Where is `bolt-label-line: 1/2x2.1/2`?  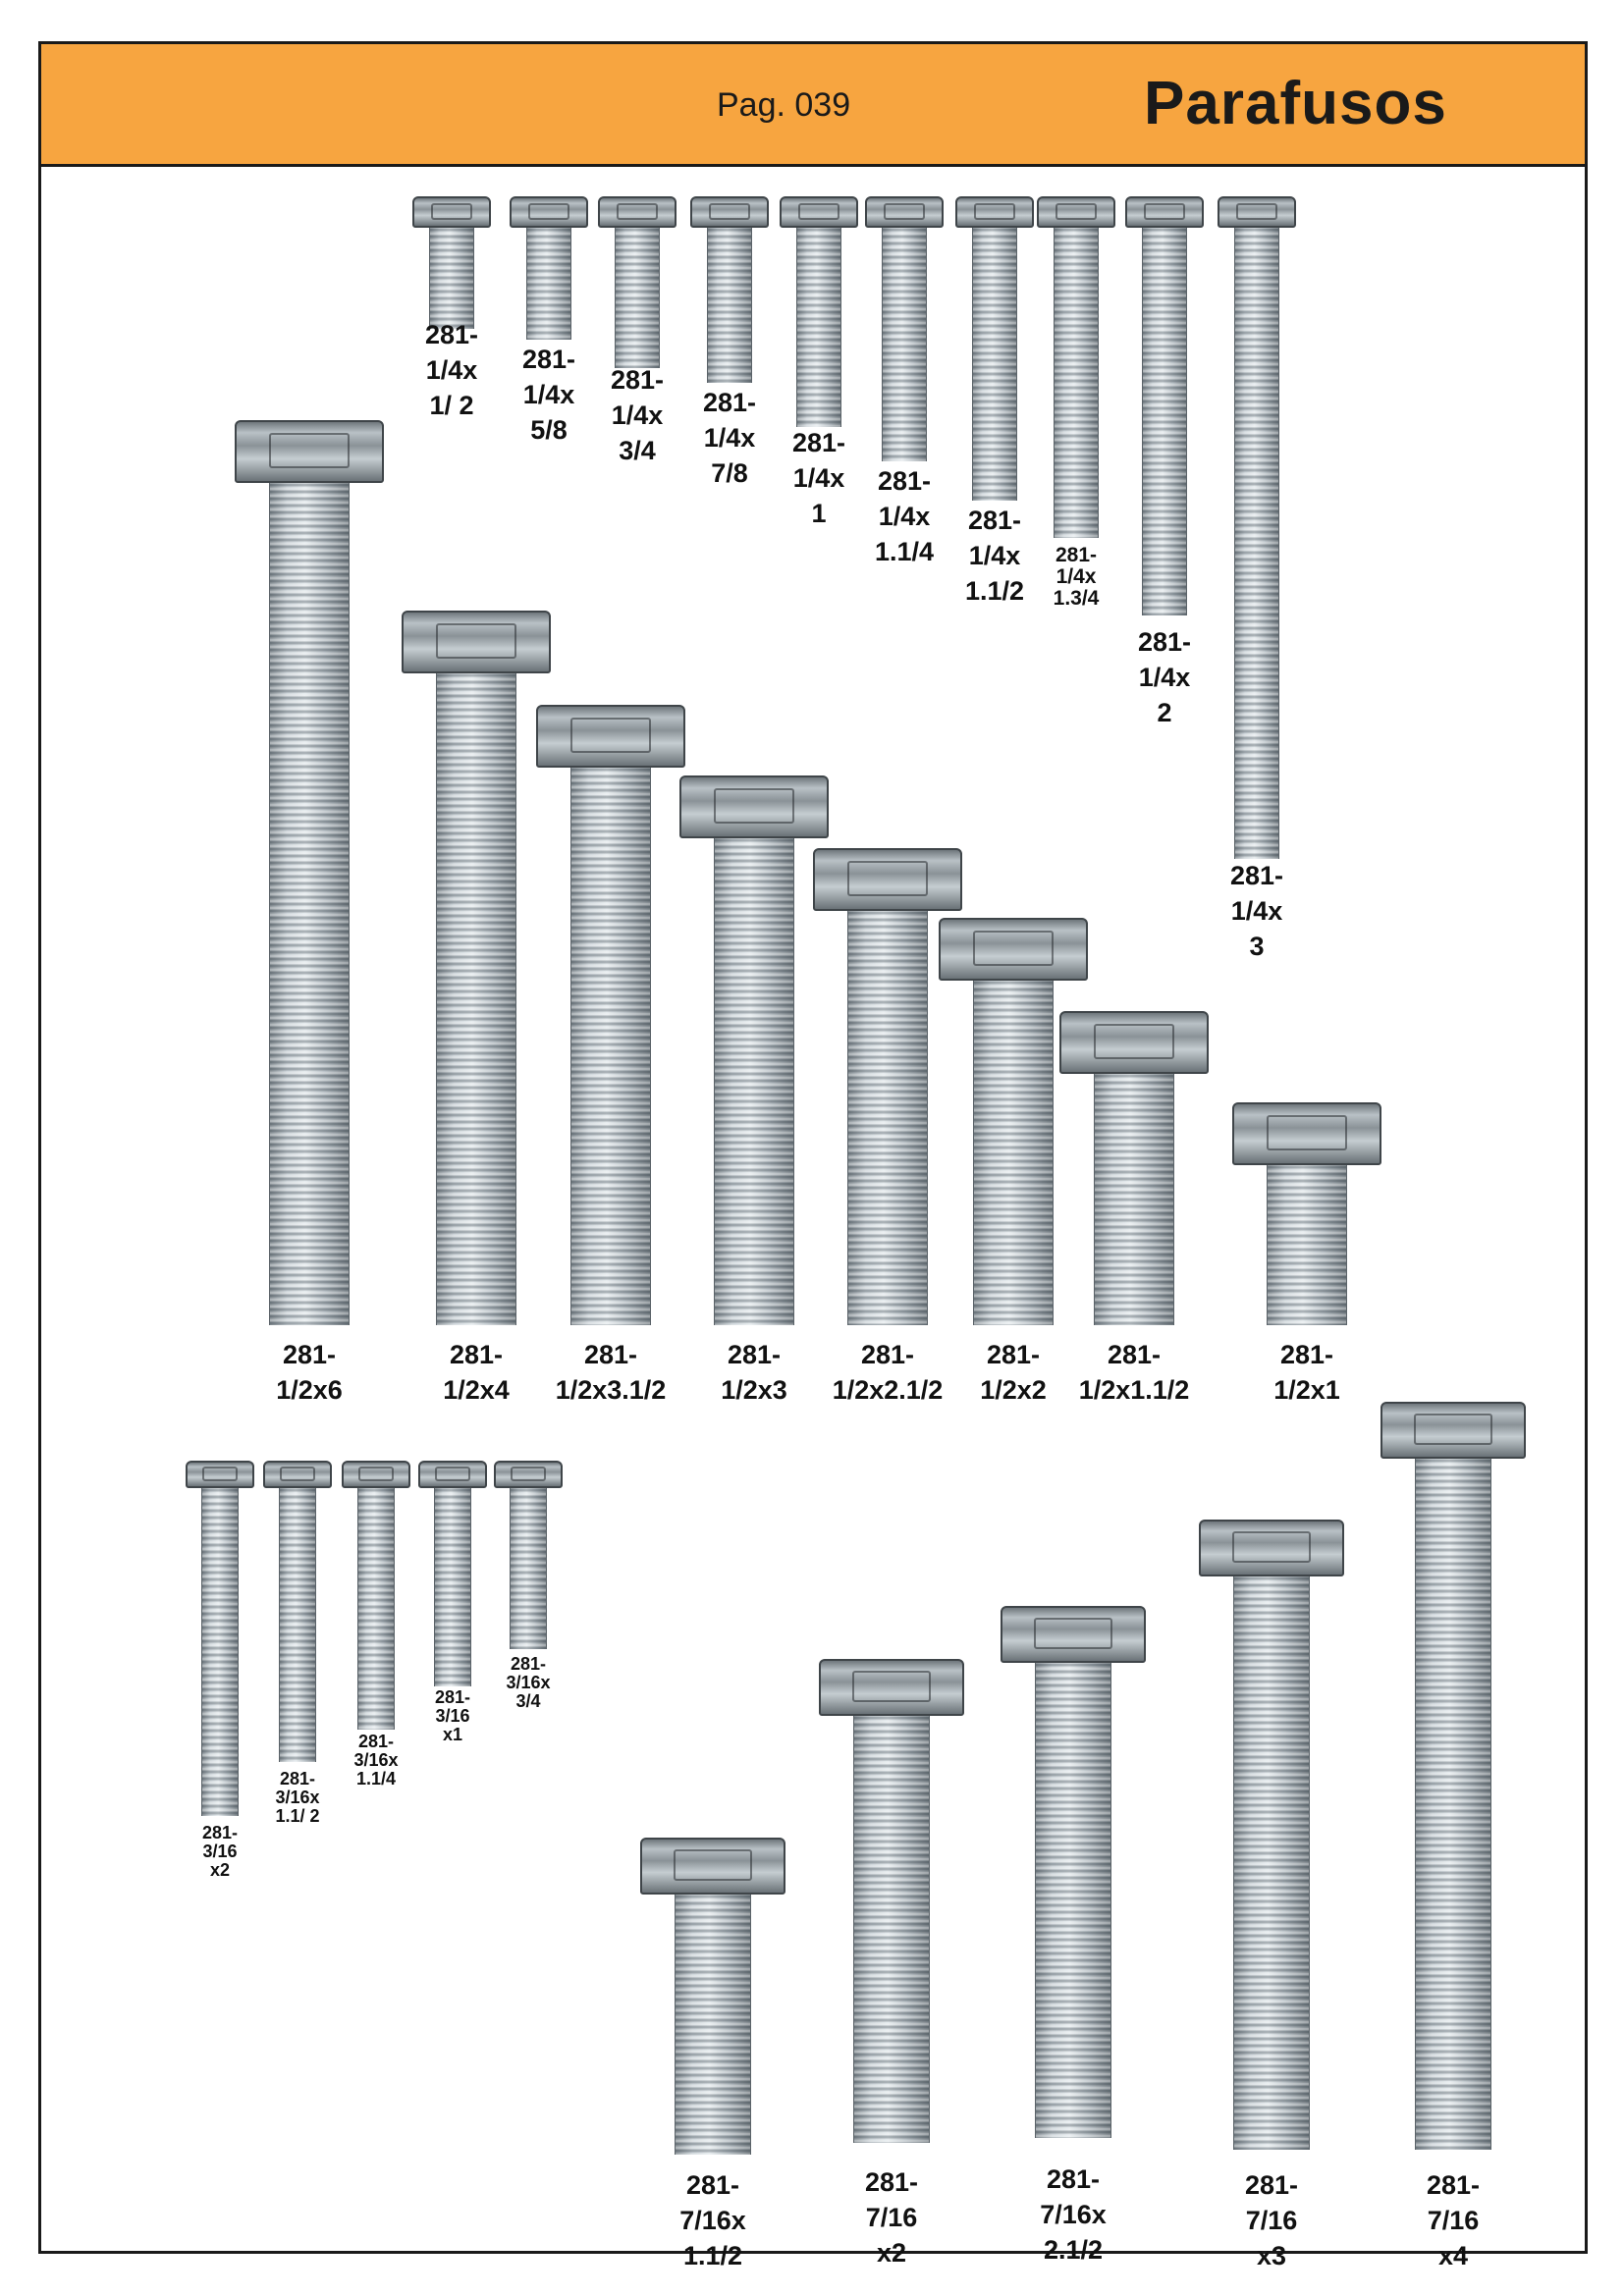 bolt-label-line: 1/2x2.1/2 is located at coordinates (888, 1390).